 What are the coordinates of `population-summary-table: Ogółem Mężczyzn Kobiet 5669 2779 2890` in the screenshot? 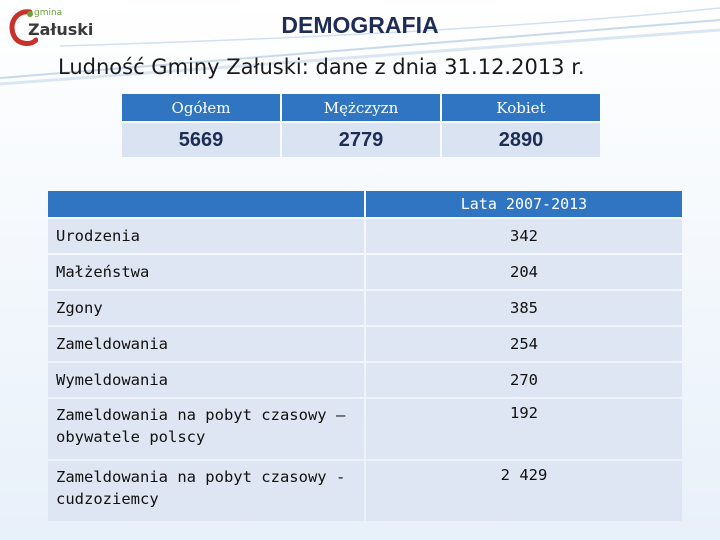 It's located at (362, 125).